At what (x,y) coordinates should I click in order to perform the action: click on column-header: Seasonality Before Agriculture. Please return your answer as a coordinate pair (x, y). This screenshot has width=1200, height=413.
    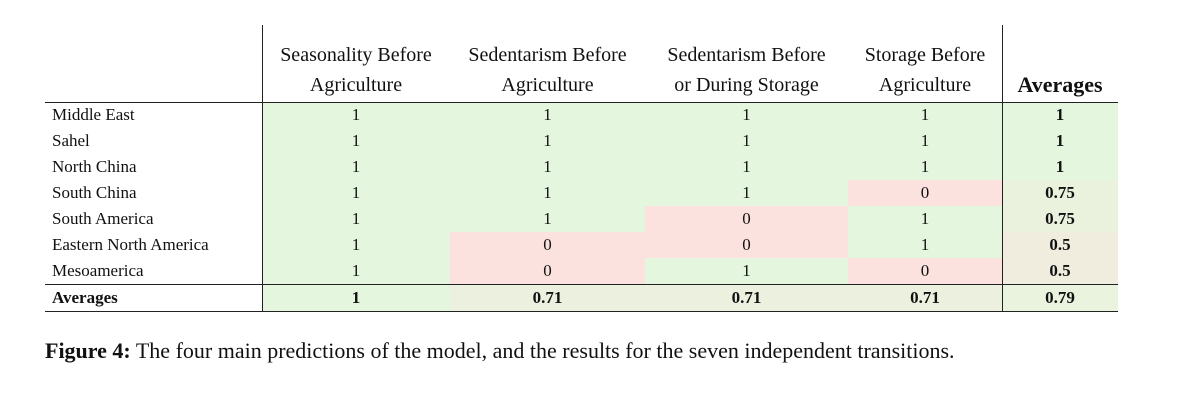
    Looking at the image, I should click on (356, 70).